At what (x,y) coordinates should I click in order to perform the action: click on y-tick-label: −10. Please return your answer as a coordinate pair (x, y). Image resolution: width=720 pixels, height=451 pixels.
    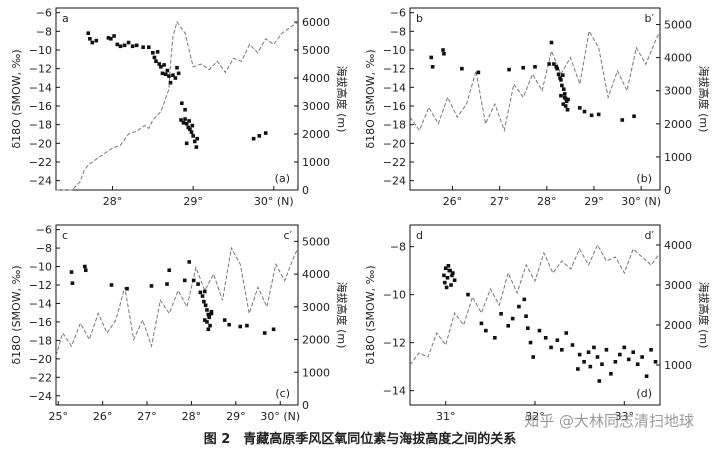
    Looking at the image, I should click on (40, 50).